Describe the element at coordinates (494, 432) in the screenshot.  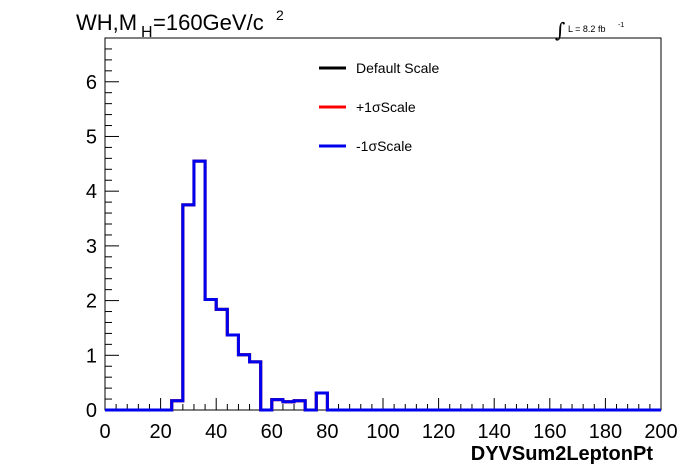
I see `x-tick-label: 140` at that location.